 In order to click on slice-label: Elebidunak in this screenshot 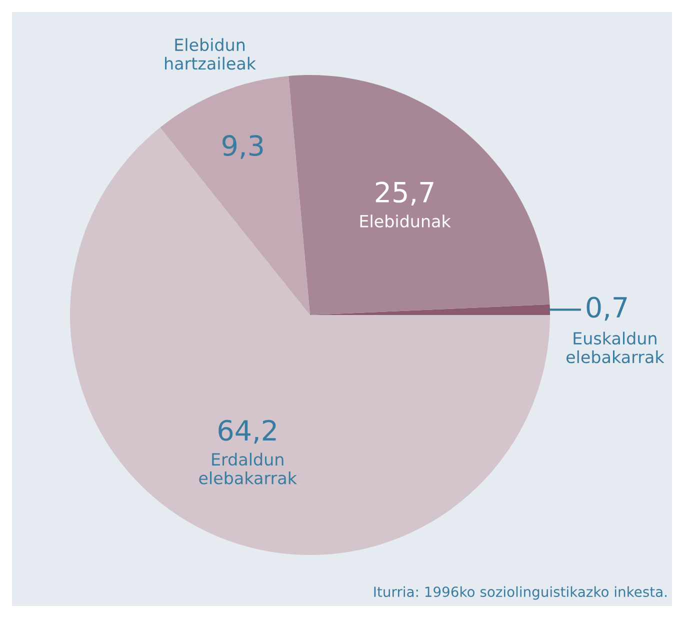, I will do `click(405, 221)`.